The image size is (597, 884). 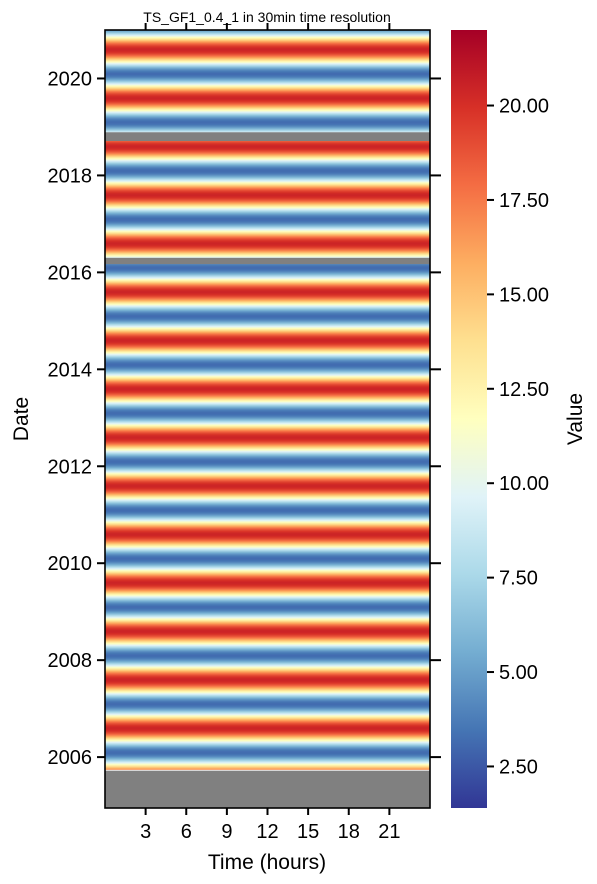 What do you see at coordinates (21, 419) in the screenshot?
I see `y-axis-title: Date` at bounding box center [21, 419].